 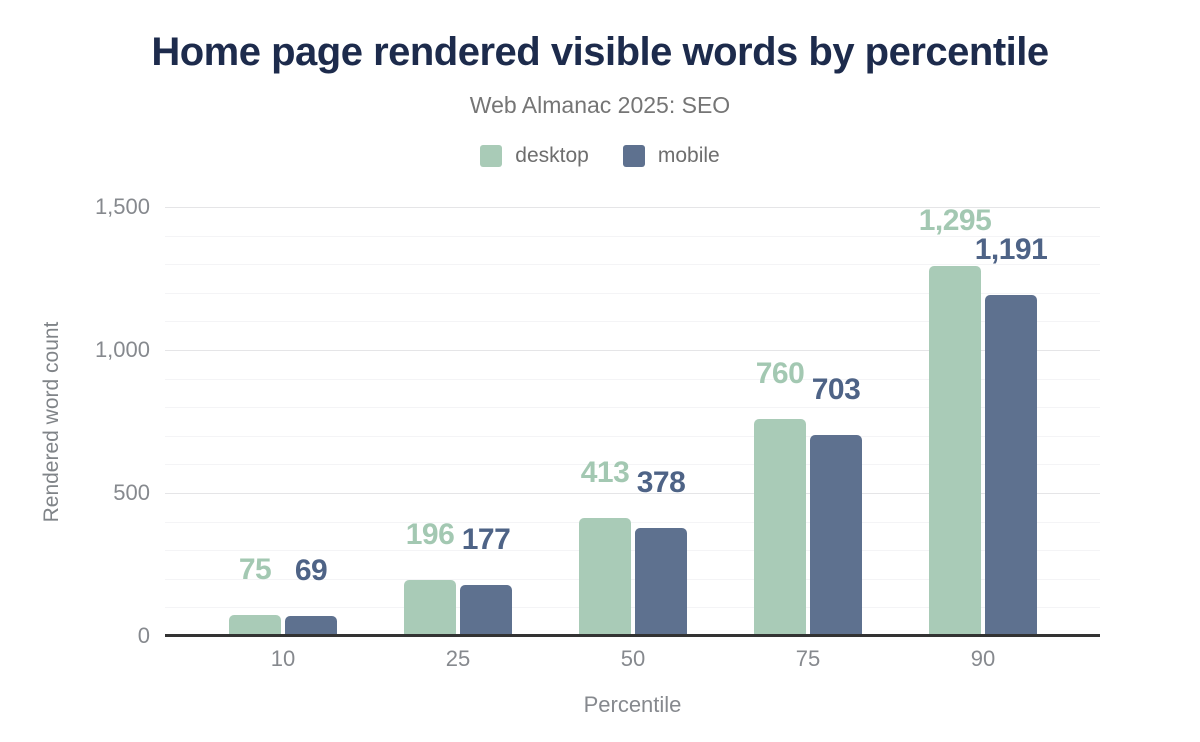 I want to click on bar-value-mobile-p75: 703, so click(x=836, y=389).